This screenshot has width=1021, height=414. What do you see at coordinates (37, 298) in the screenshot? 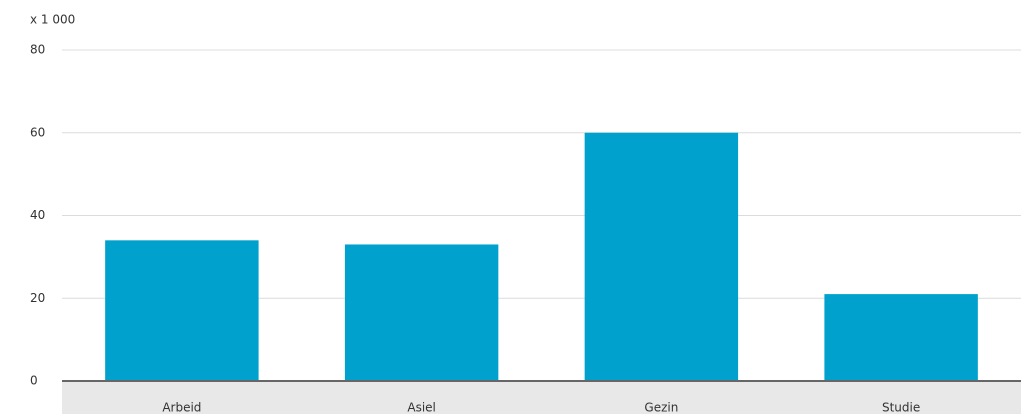
I see `y-tick-label: 20` at bounding box center [37, 298].